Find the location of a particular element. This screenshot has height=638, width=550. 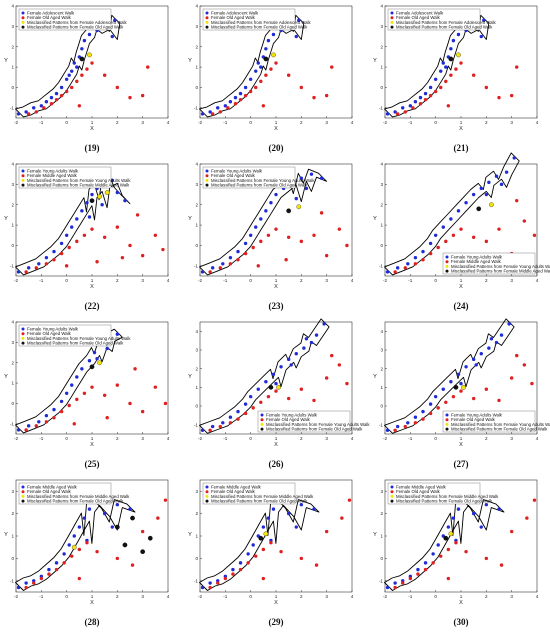

panel-caption: (22) is located at coordinates (92, 306).